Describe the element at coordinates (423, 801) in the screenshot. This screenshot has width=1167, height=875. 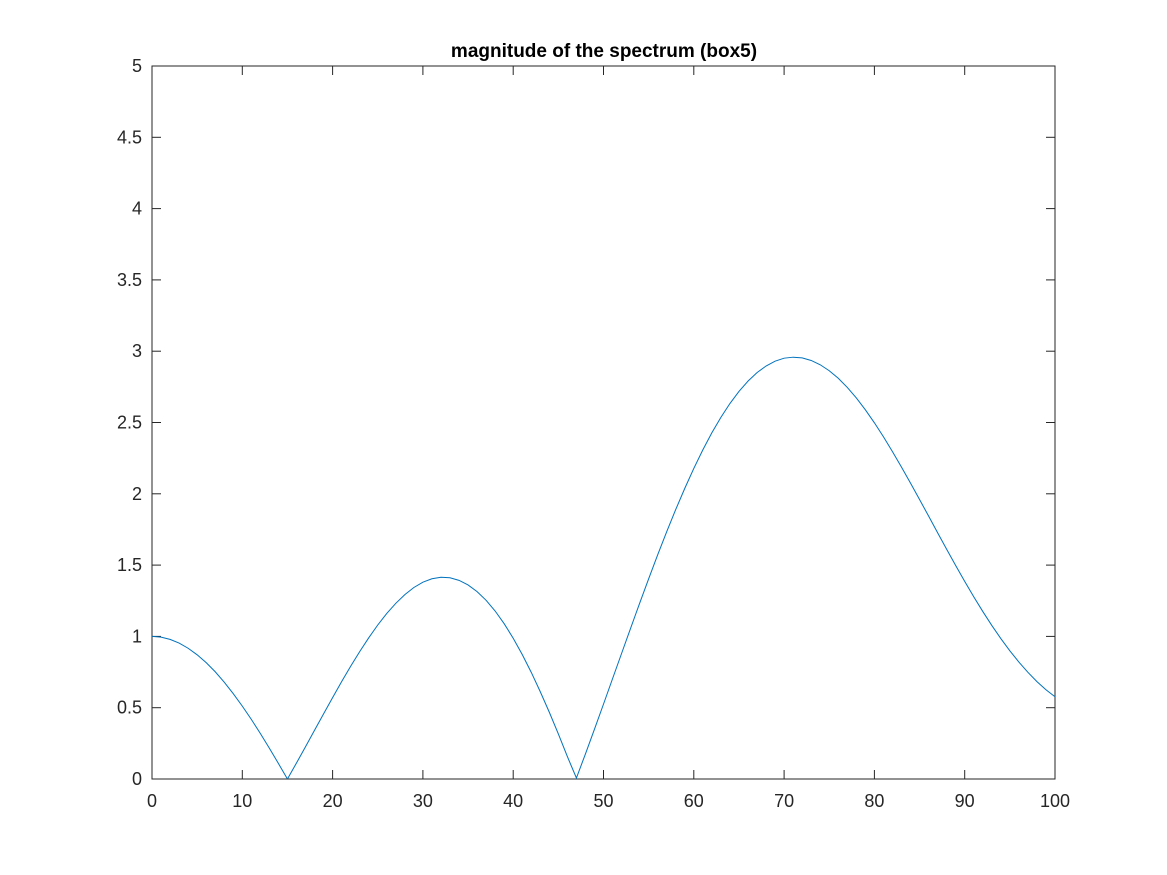
I see `x-tick-label: 30` at that location.